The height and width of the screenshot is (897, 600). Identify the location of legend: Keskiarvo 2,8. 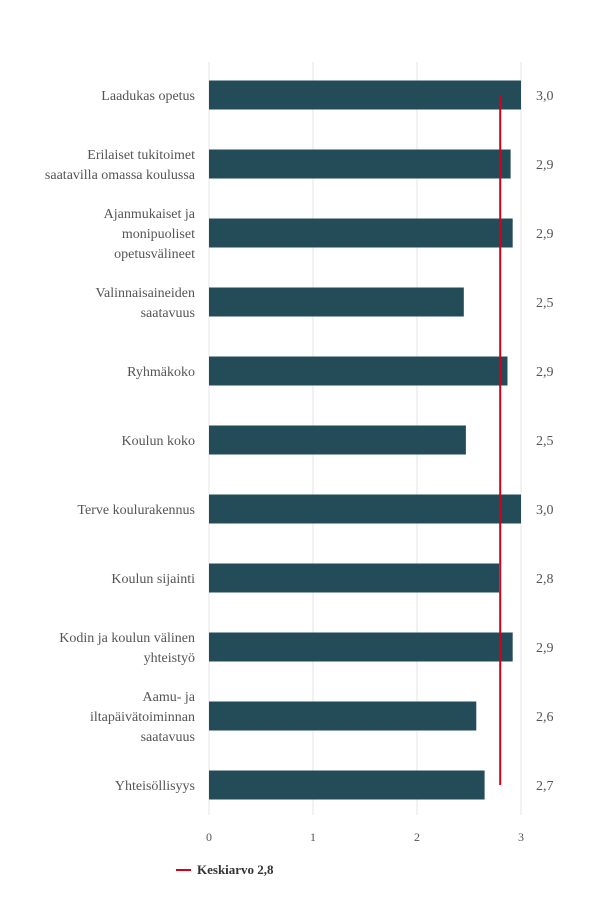
(225, 870).